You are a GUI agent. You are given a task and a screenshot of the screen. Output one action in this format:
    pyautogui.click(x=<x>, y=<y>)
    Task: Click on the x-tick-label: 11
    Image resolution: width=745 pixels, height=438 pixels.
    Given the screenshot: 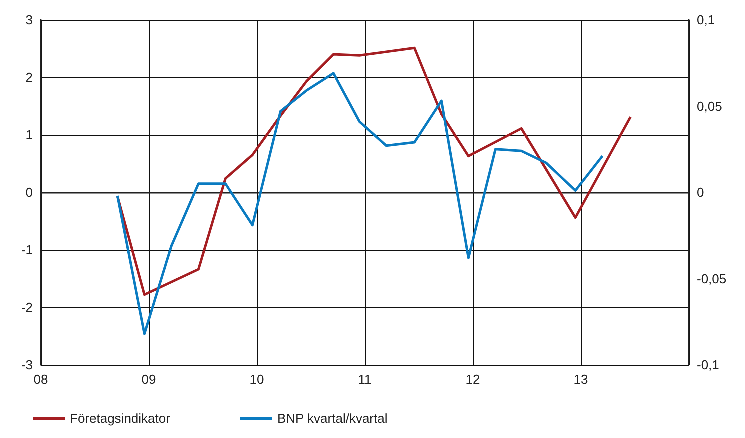 What is the action you would take?
    pyautogui.click(x=365, y=379)
    